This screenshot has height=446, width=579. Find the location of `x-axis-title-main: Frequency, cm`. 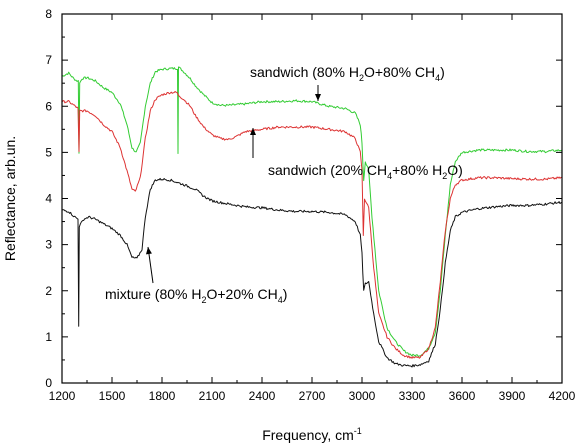

x-axis-title-main: Frequency, cm is located at coordinates (308, 435).